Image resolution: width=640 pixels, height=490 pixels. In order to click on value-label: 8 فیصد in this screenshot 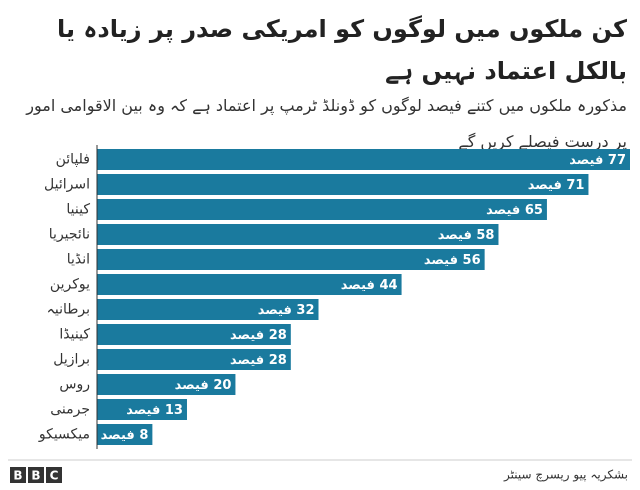, I will do `click(125, 435)`.